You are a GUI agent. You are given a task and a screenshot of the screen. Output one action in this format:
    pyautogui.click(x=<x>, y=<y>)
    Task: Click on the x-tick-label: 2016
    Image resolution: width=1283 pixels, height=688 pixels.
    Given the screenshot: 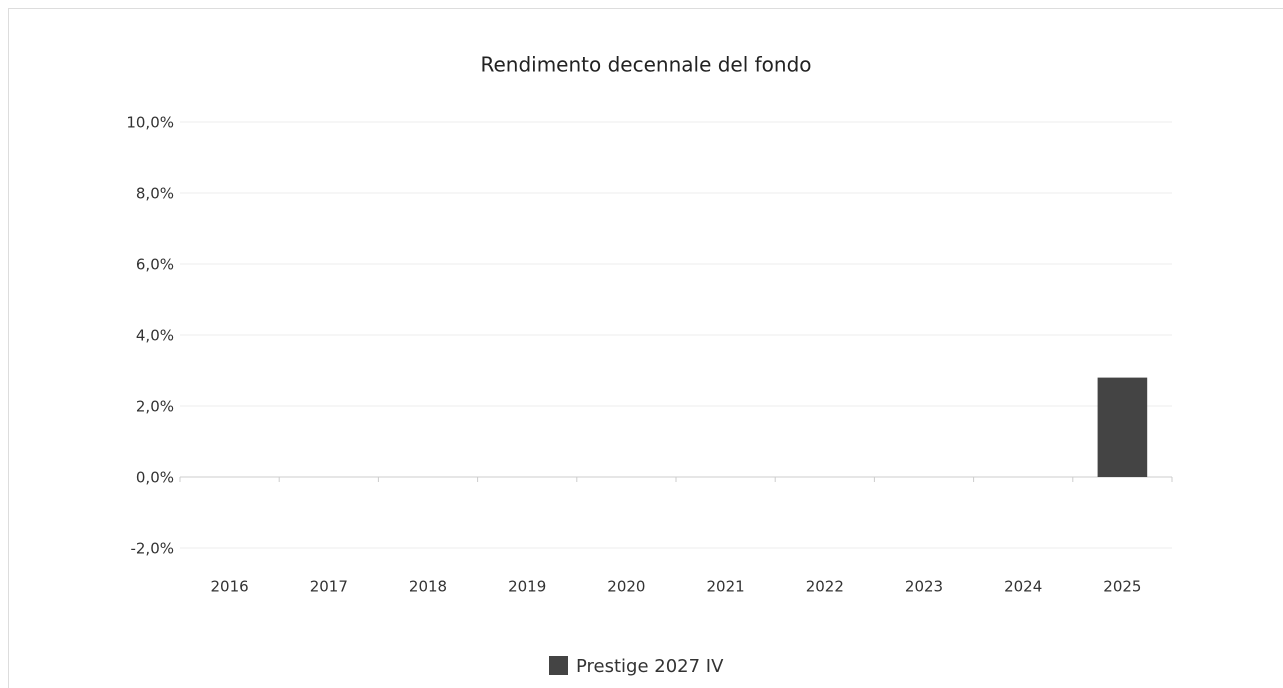 What is the action you would take?
    pyautogui.click(x=230, y=587)
    